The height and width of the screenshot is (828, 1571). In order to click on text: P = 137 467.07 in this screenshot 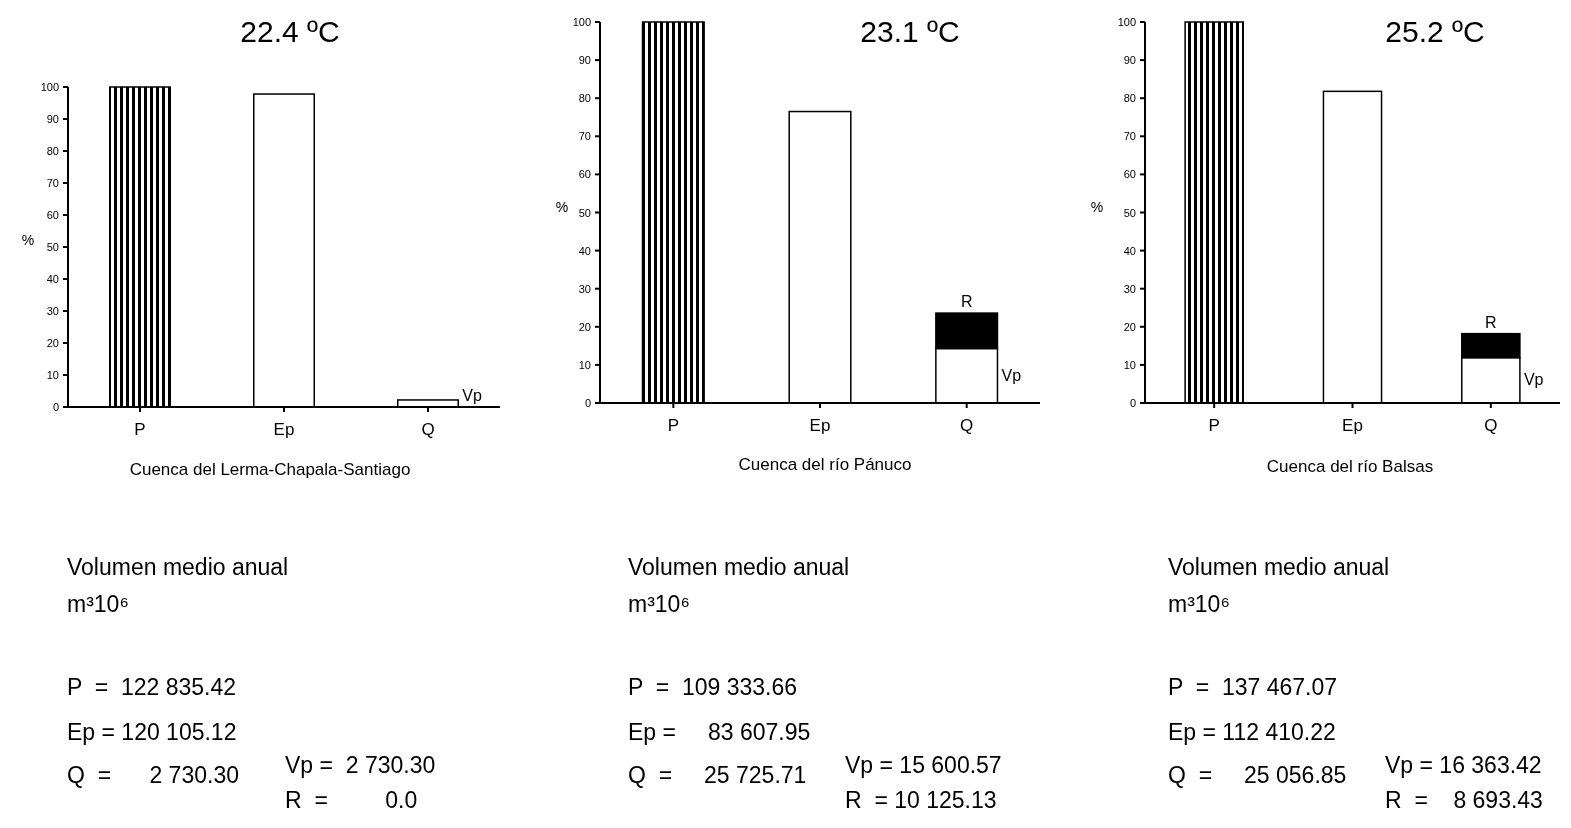, I will do `click(1253, 687)`.